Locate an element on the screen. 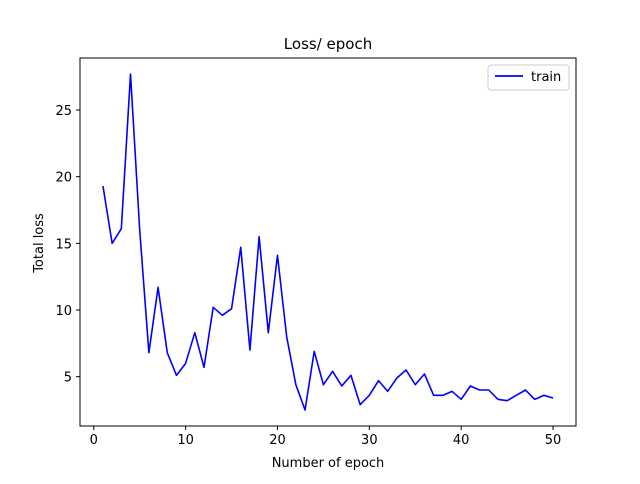  y-tick-label: 5 is located at coordinates (68, 378).